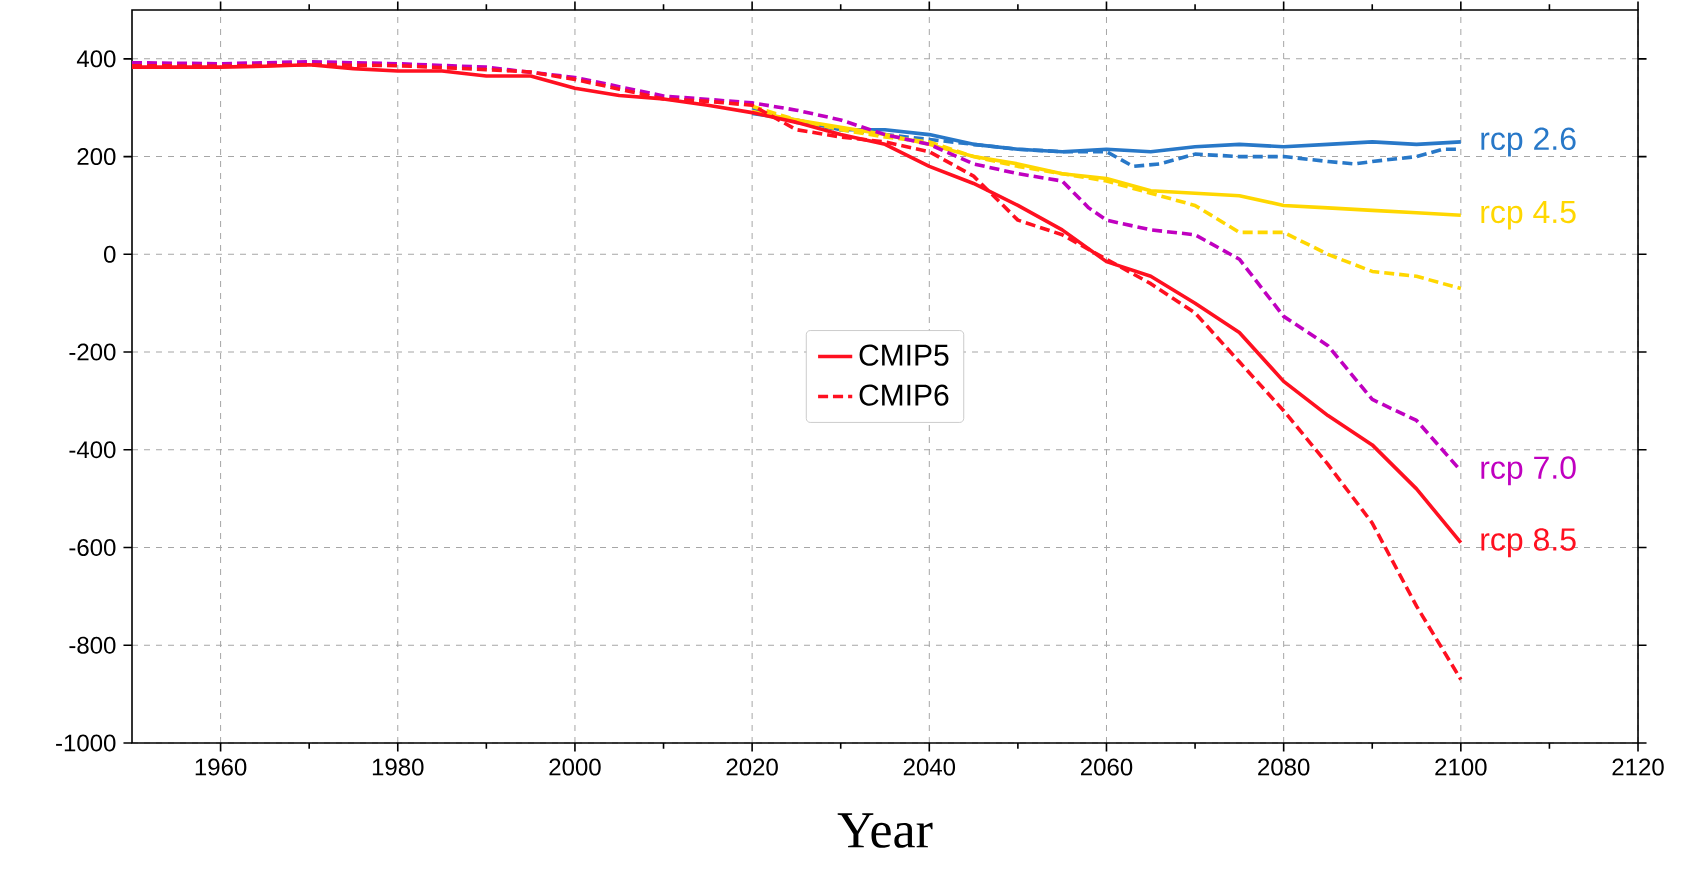 This screenshot has width=1693, height=886. What do you see at coordinates (1528, 543) in the screenshot?
I see `annotation: rcp 8.5` at bounding box center [1528, 543].